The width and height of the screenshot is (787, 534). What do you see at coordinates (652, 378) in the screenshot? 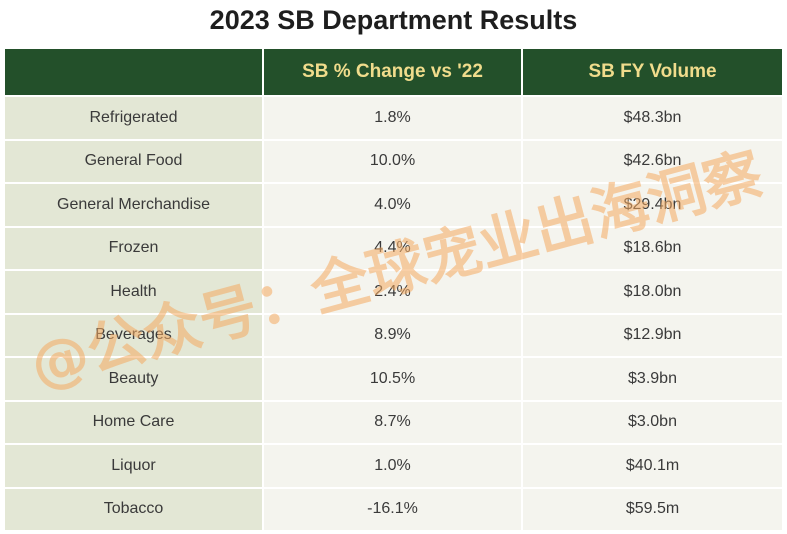
I see `volume-cell: $3.9bn` at bounding box center [652, 378].